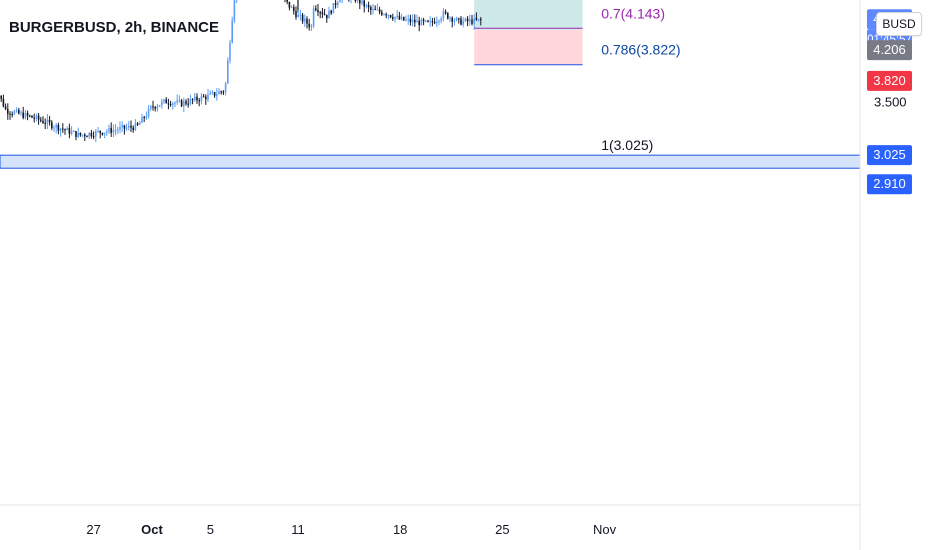 The image size is (932, 550). Describe the element at coordinates (210, 529) in the screenshot. I see `time-tick-label: 5` at that location.